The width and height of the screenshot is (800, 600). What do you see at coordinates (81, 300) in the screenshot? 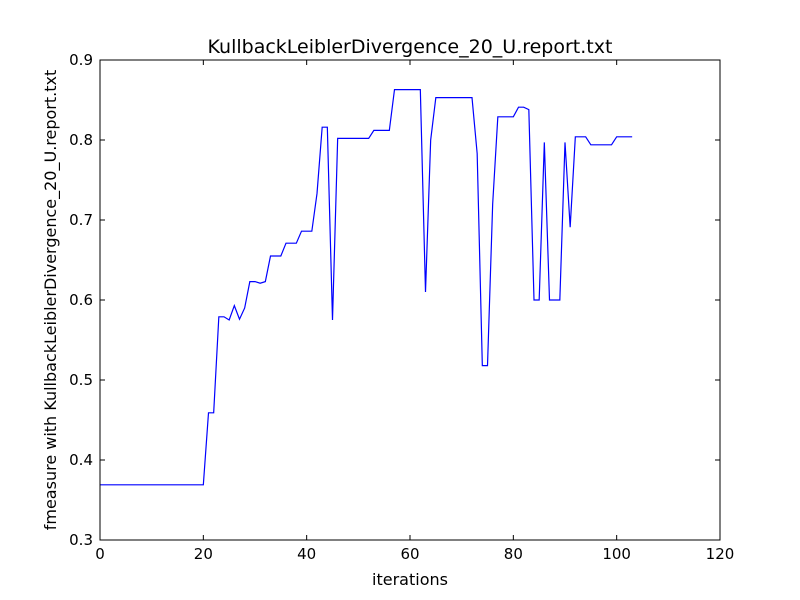
I see `y-tick-label: 0.6` at bounding box center [81, 300].